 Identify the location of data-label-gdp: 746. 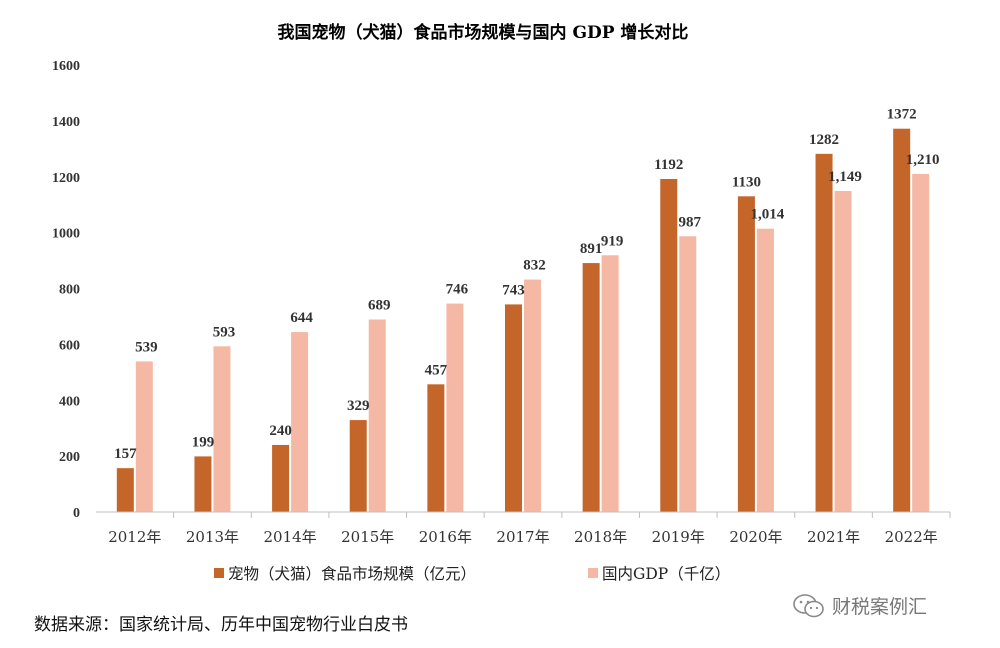
(457, 290).